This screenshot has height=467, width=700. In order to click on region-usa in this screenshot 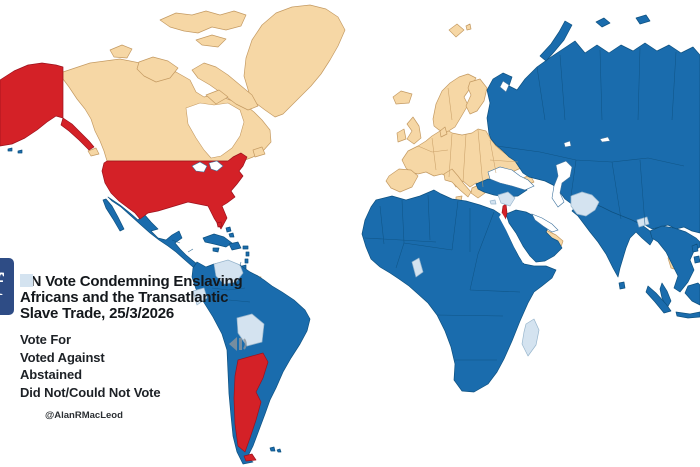, I will do `click(174, 191)`.